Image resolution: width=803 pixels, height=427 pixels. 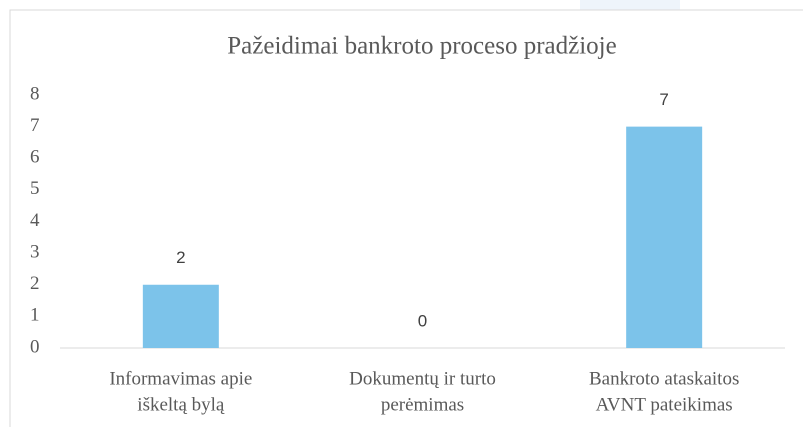 I want to click on y-tick-label: 1, so click(x=35, y=315).